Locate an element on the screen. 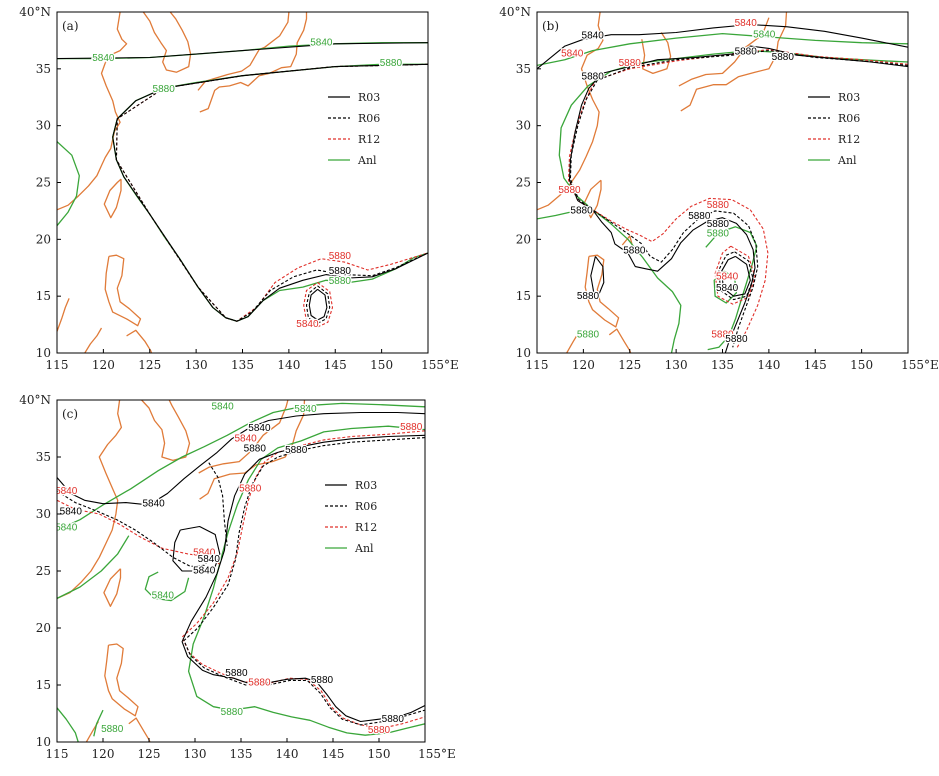 This screenshot has width=939, height=776. x-tick-label: 150 is located at coordinates (861, 365).